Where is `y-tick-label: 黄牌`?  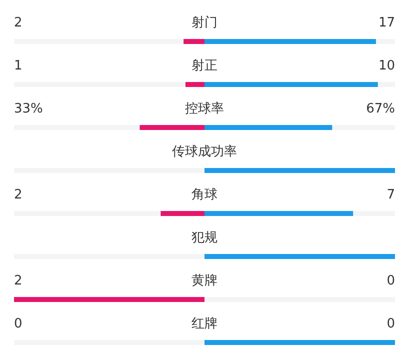 y-tick-label: 黄牌 is located at coordinates (205, 281).